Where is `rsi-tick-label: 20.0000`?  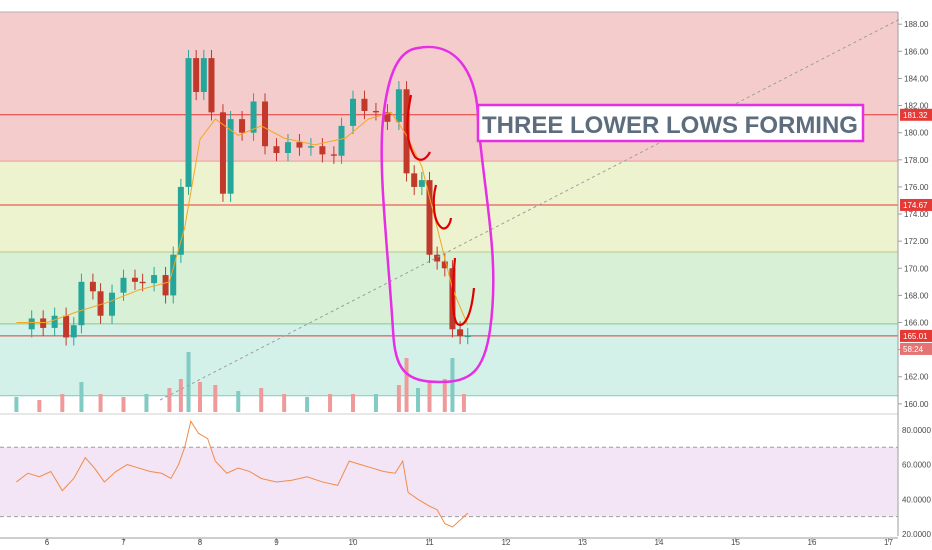 rsi-tick-label: 20.0000 is located at coordinates (916, 534).